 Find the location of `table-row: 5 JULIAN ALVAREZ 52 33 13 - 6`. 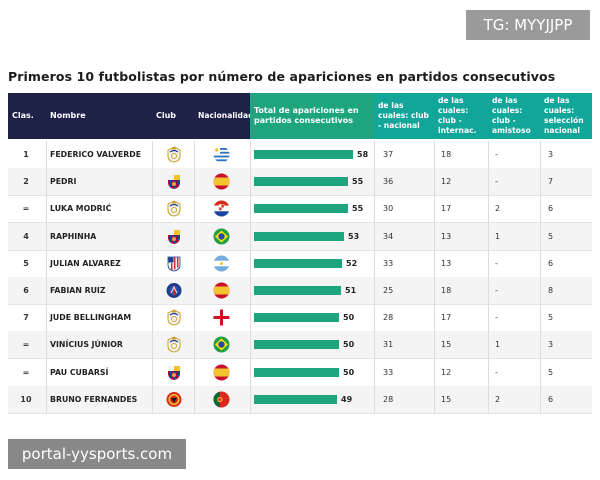

table-row: 5 JULIAN ALVAREZ 52 33 13 - 6 is located at coordinates (300, 264).